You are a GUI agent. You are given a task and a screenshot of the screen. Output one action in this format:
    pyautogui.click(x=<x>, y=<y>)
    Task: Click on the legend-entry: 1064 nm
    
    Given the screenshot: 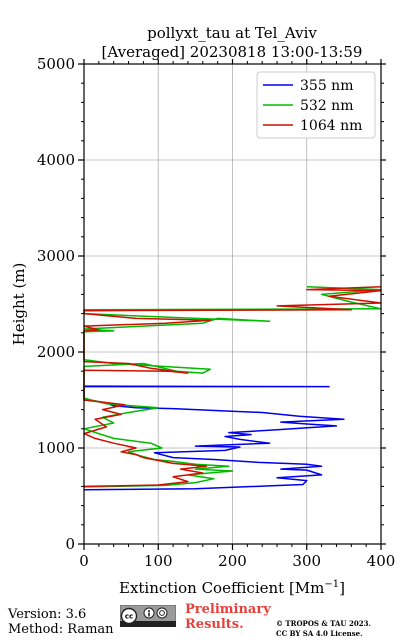 What is the action you would take?
    pyautogui.click(x=331, y=126)
    